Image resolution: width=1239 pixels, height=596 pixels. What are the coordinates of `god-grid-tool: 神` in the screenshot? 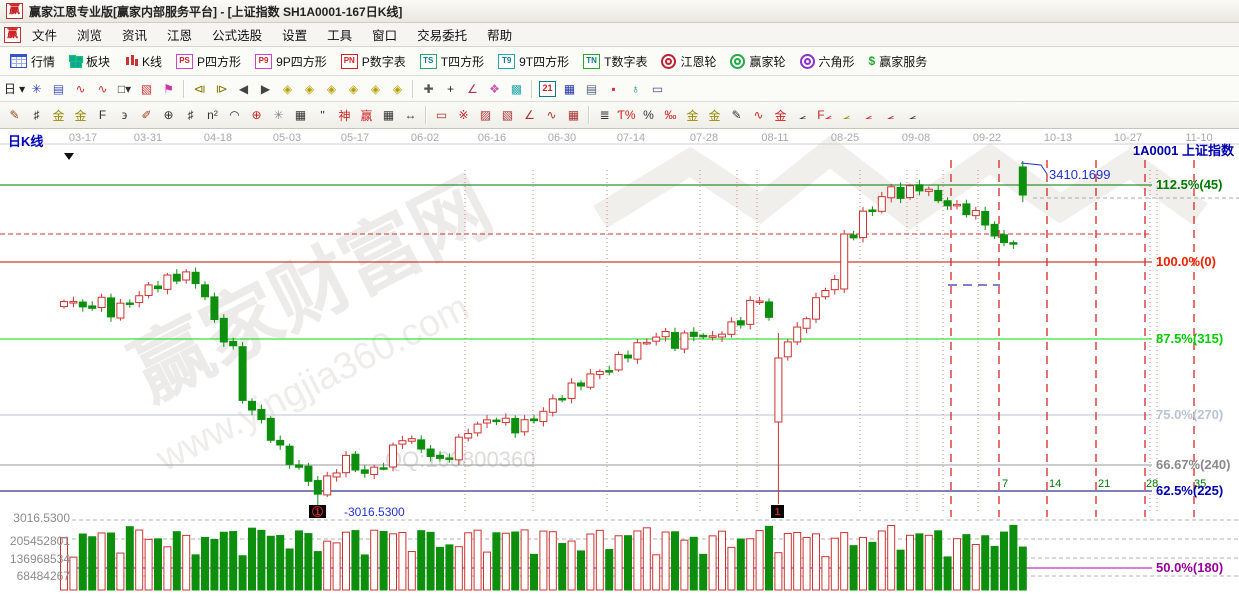 It's located at (344, 115).